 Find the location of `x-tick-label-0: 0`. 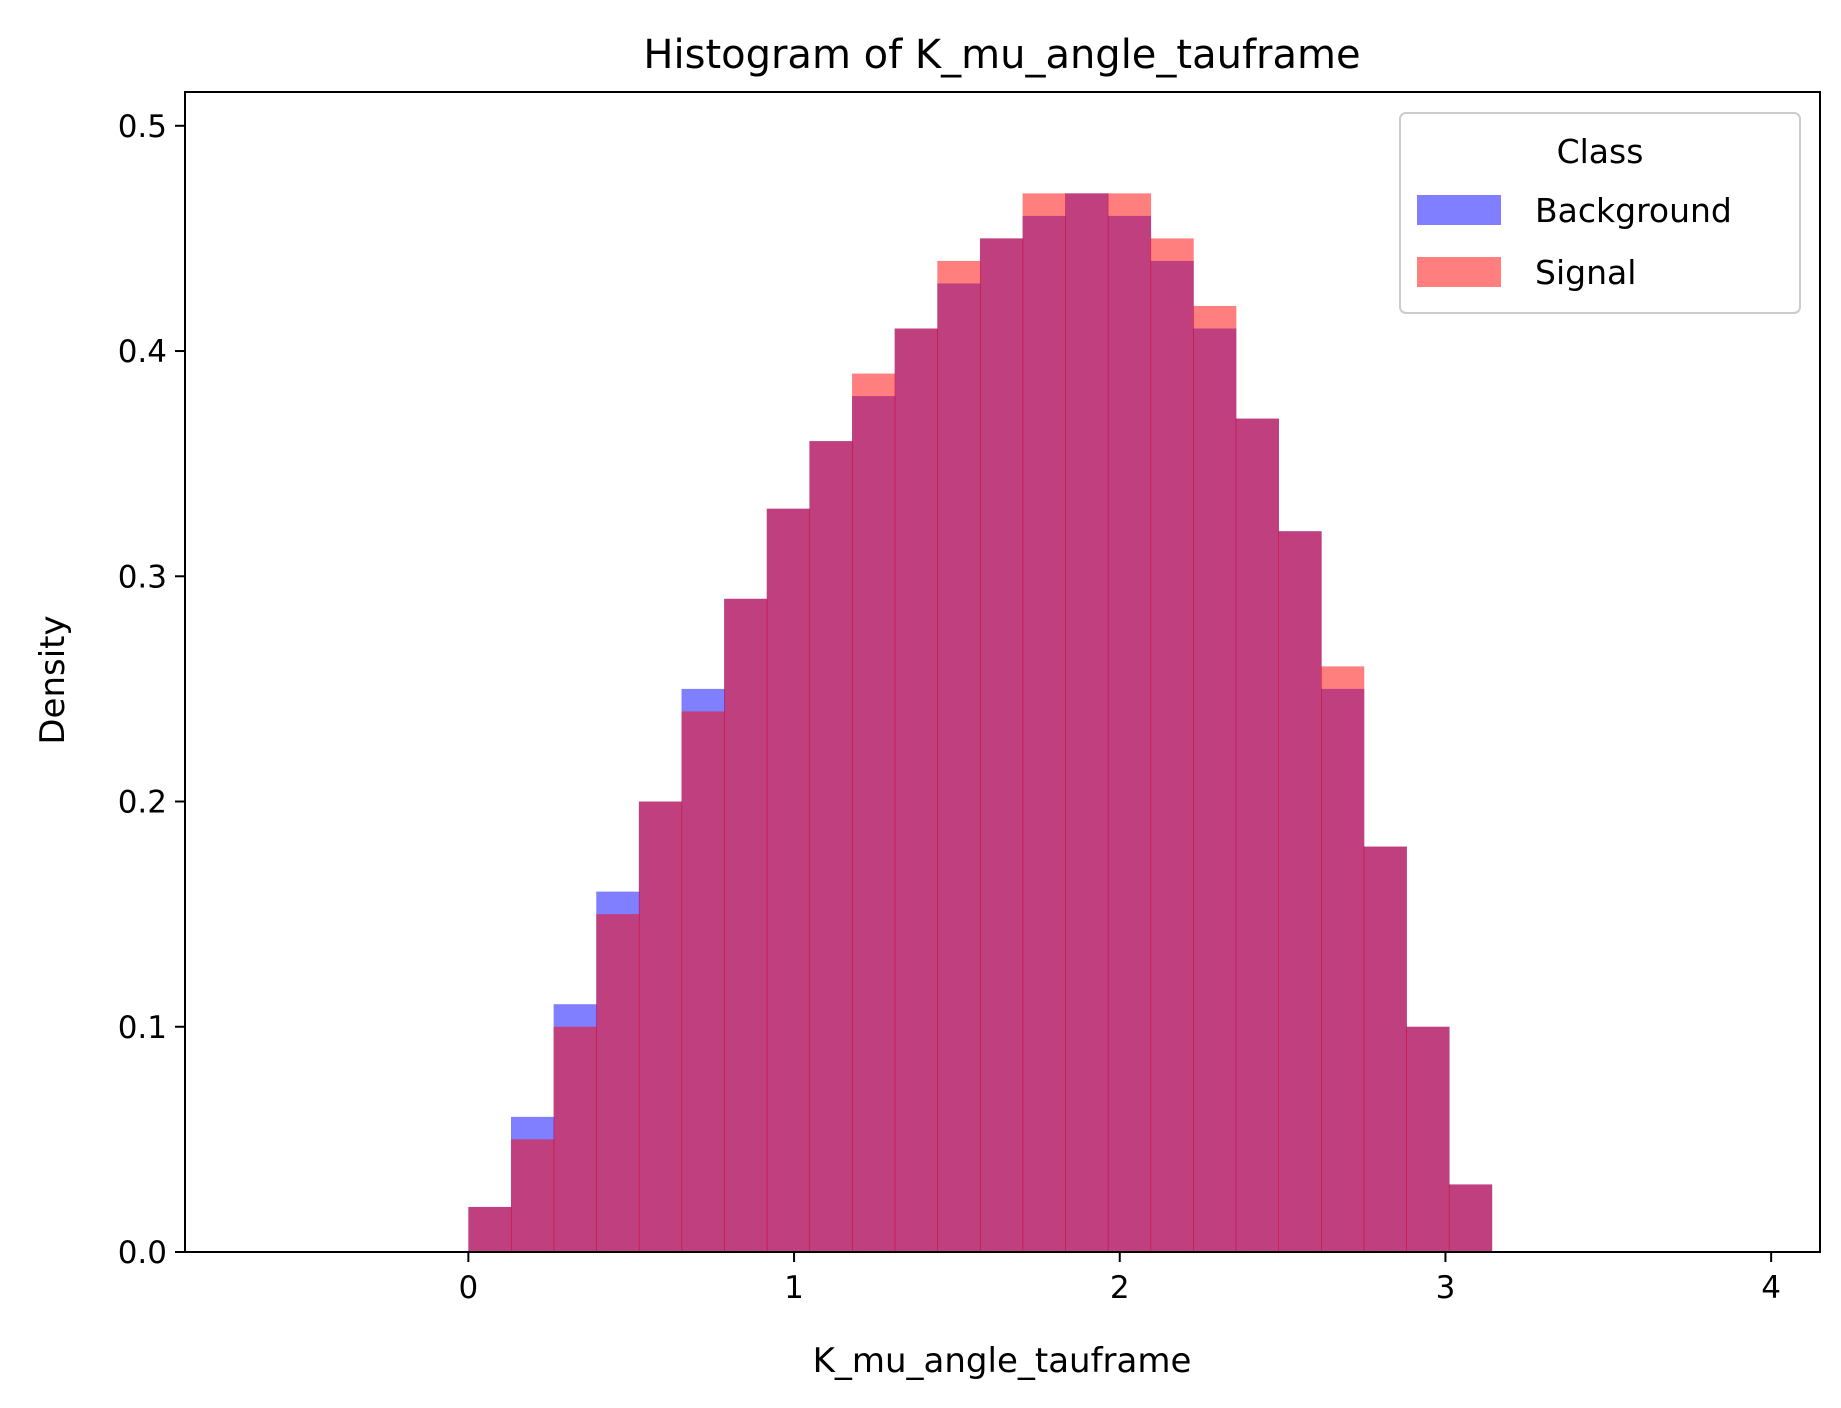

x-tick-label-0: 0 is located at coordinates (468, 1288).